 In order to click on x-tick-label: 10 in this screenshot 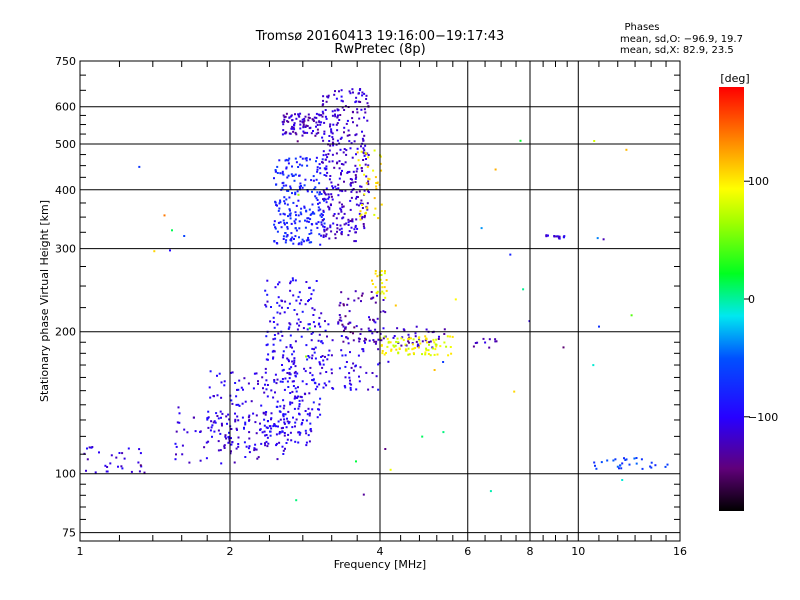, I will do `click(578, 551)`.